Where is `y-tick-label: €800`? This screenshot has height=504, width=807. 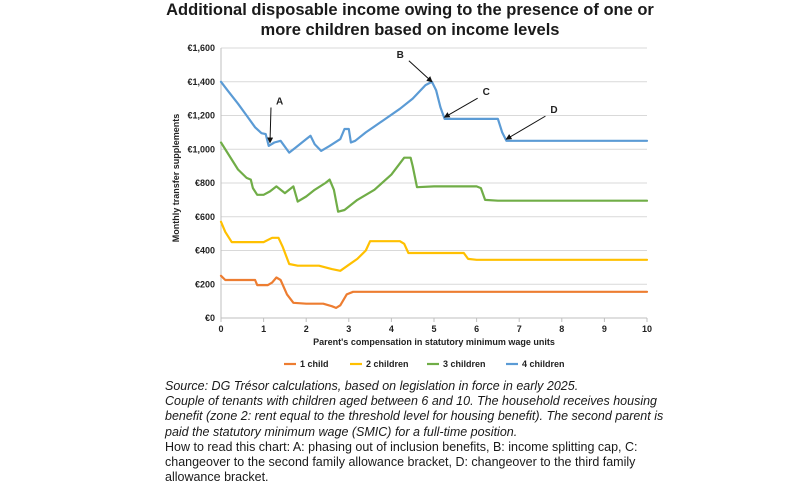
y-tick-label: €800 is located at coordinates (205, 183).